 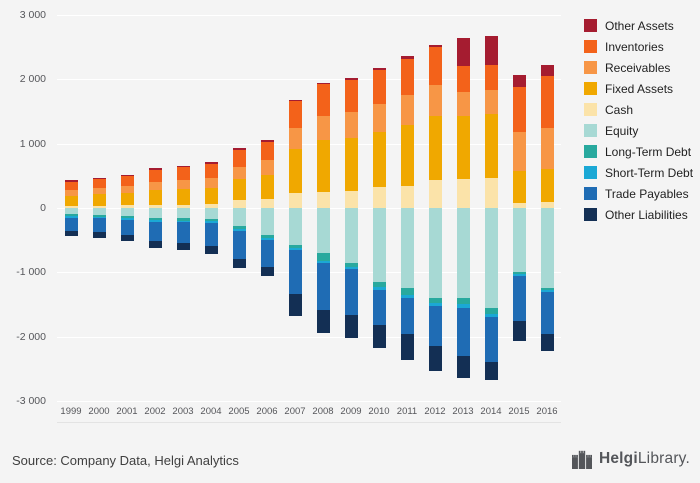 What do you see at coordinates (638, 214) in the screenshot?
I see `legend-item-other-liabilities: Other Liabilities` at bounding box center [638, 214].